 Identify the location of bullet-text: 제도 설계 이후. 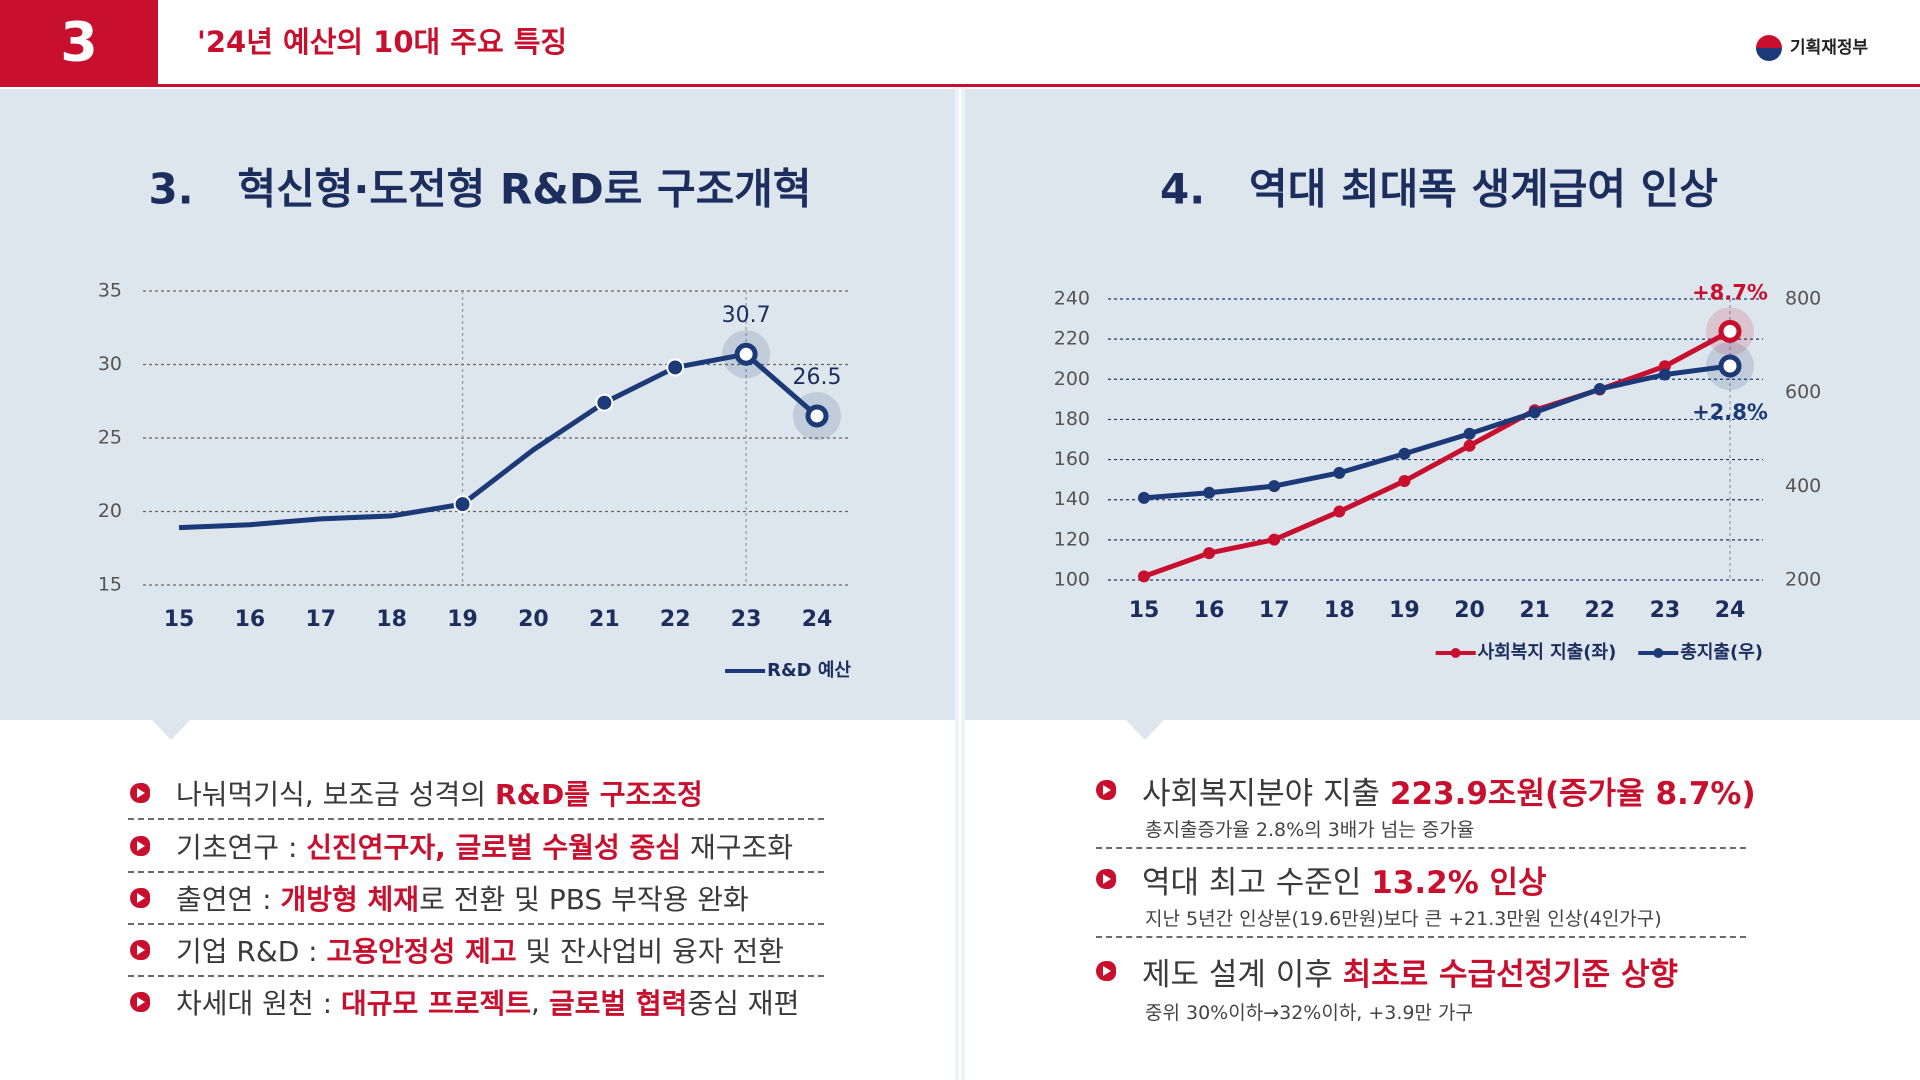
(1242, 974).